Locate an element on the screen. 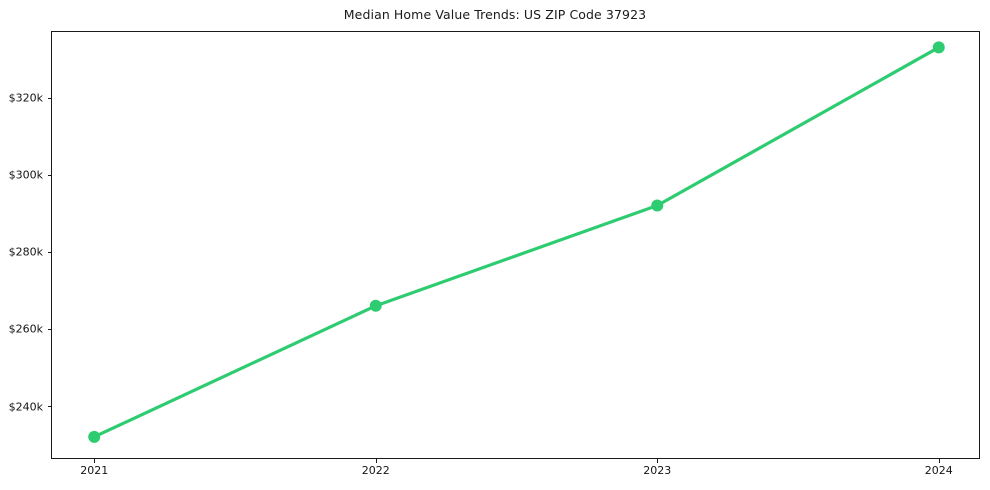 The image size is (990, 490). x-tick-label: 2022 is located at coordinates (375, 470).